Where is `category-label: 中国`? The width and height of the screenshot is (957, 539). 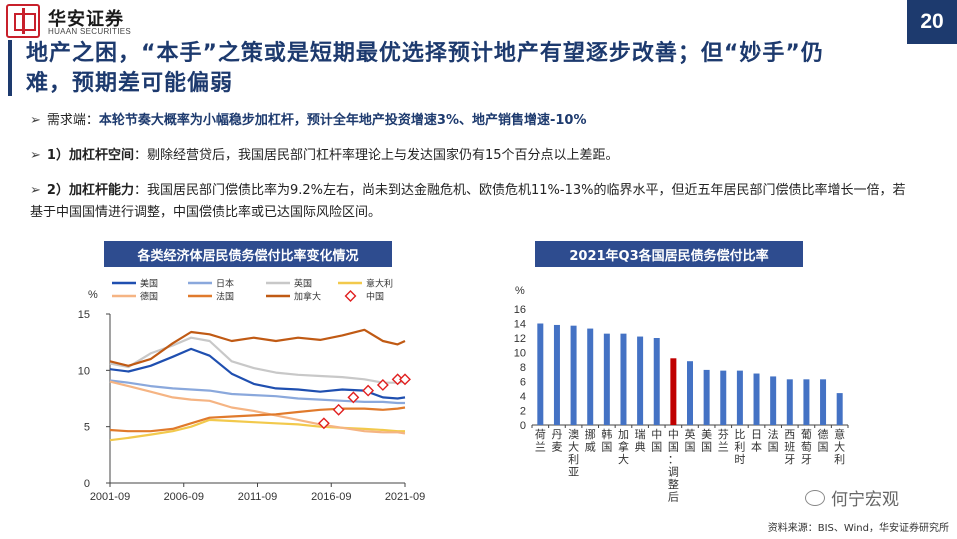 category-label: 中国 is located at coordinates (656, 441).